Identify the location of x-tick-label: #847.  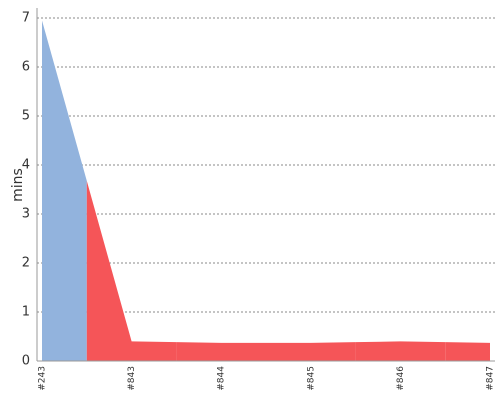
(491, 378).